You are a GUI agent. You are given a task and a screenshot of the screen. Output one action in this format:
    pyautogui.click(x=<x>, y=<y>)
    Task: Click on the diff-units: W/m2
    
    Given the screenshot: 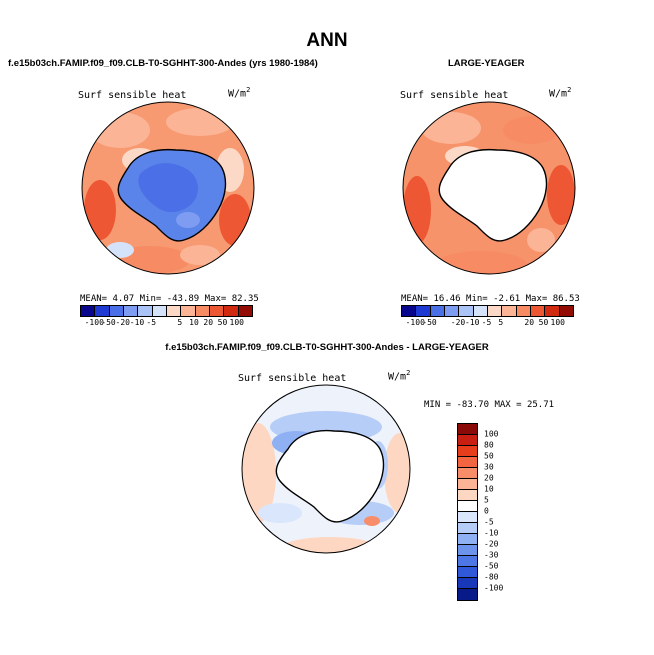 What is the action you would take?
    pyautogui.click(x=399, y=376)
    